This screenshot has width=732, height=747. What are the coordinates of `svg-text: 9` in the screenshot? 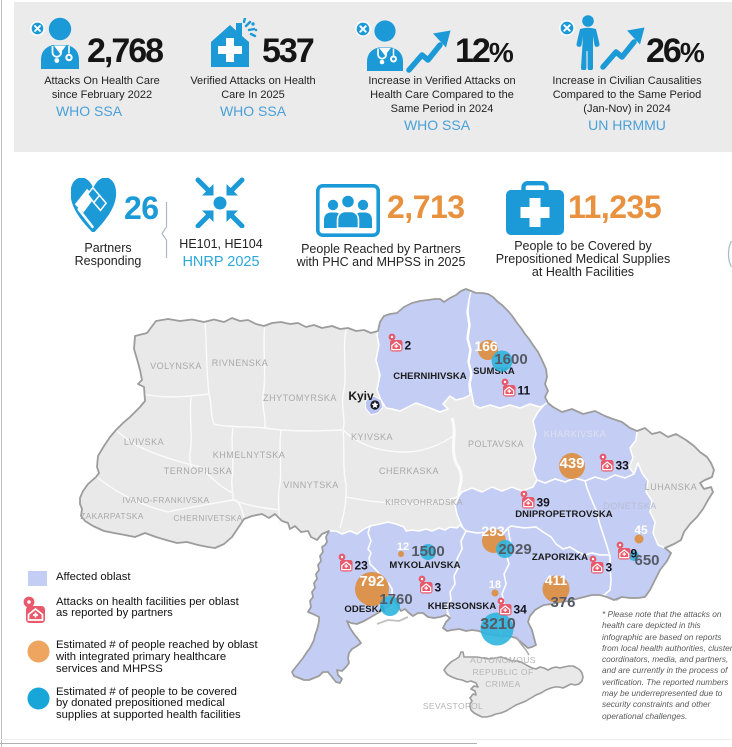 It's located at (634, 554).